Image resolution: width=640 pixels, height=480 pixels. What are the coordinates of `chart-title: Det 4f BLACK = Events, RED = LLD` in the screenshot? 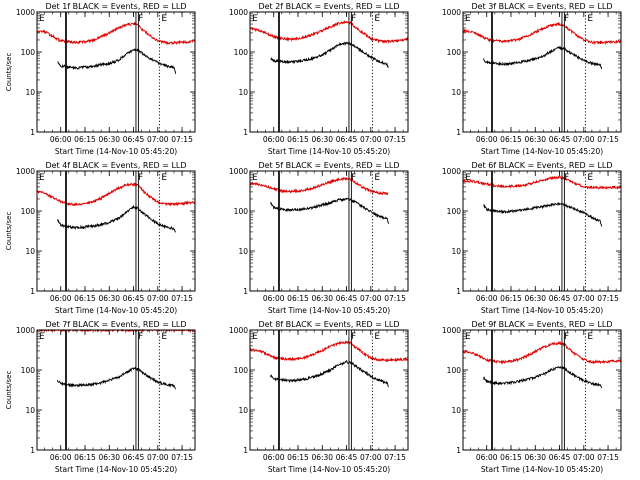 It's located at (115, 165).